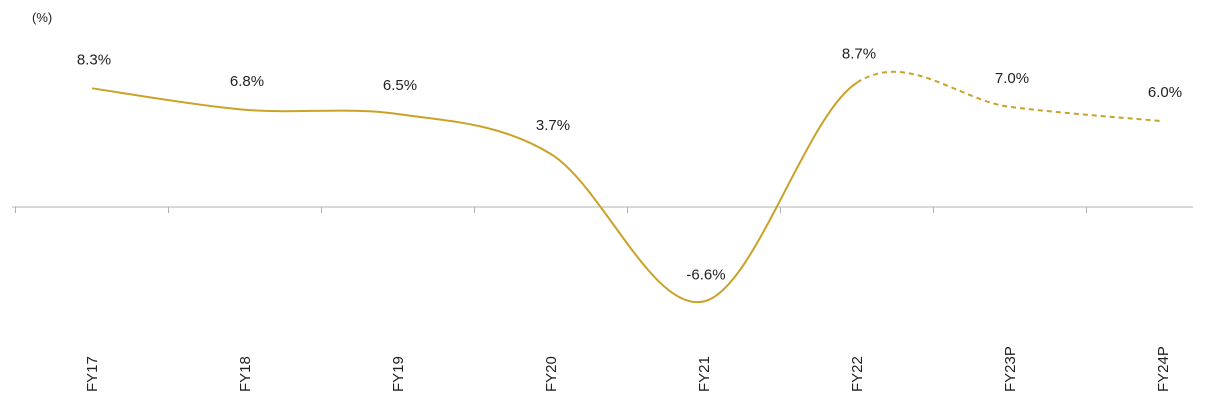 The image size is (1211, 406). I want to click on category-tick-label: FY18, so click(245, 374).